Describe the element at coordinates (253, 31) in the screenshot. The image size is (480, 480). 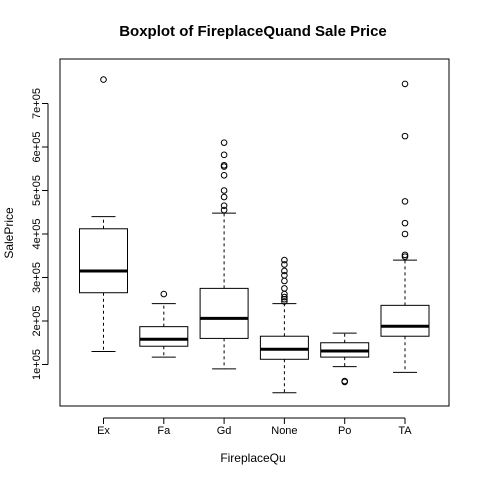
I see `chart-title: Boxplot of FireplaceQuand Sale Price` at that location.